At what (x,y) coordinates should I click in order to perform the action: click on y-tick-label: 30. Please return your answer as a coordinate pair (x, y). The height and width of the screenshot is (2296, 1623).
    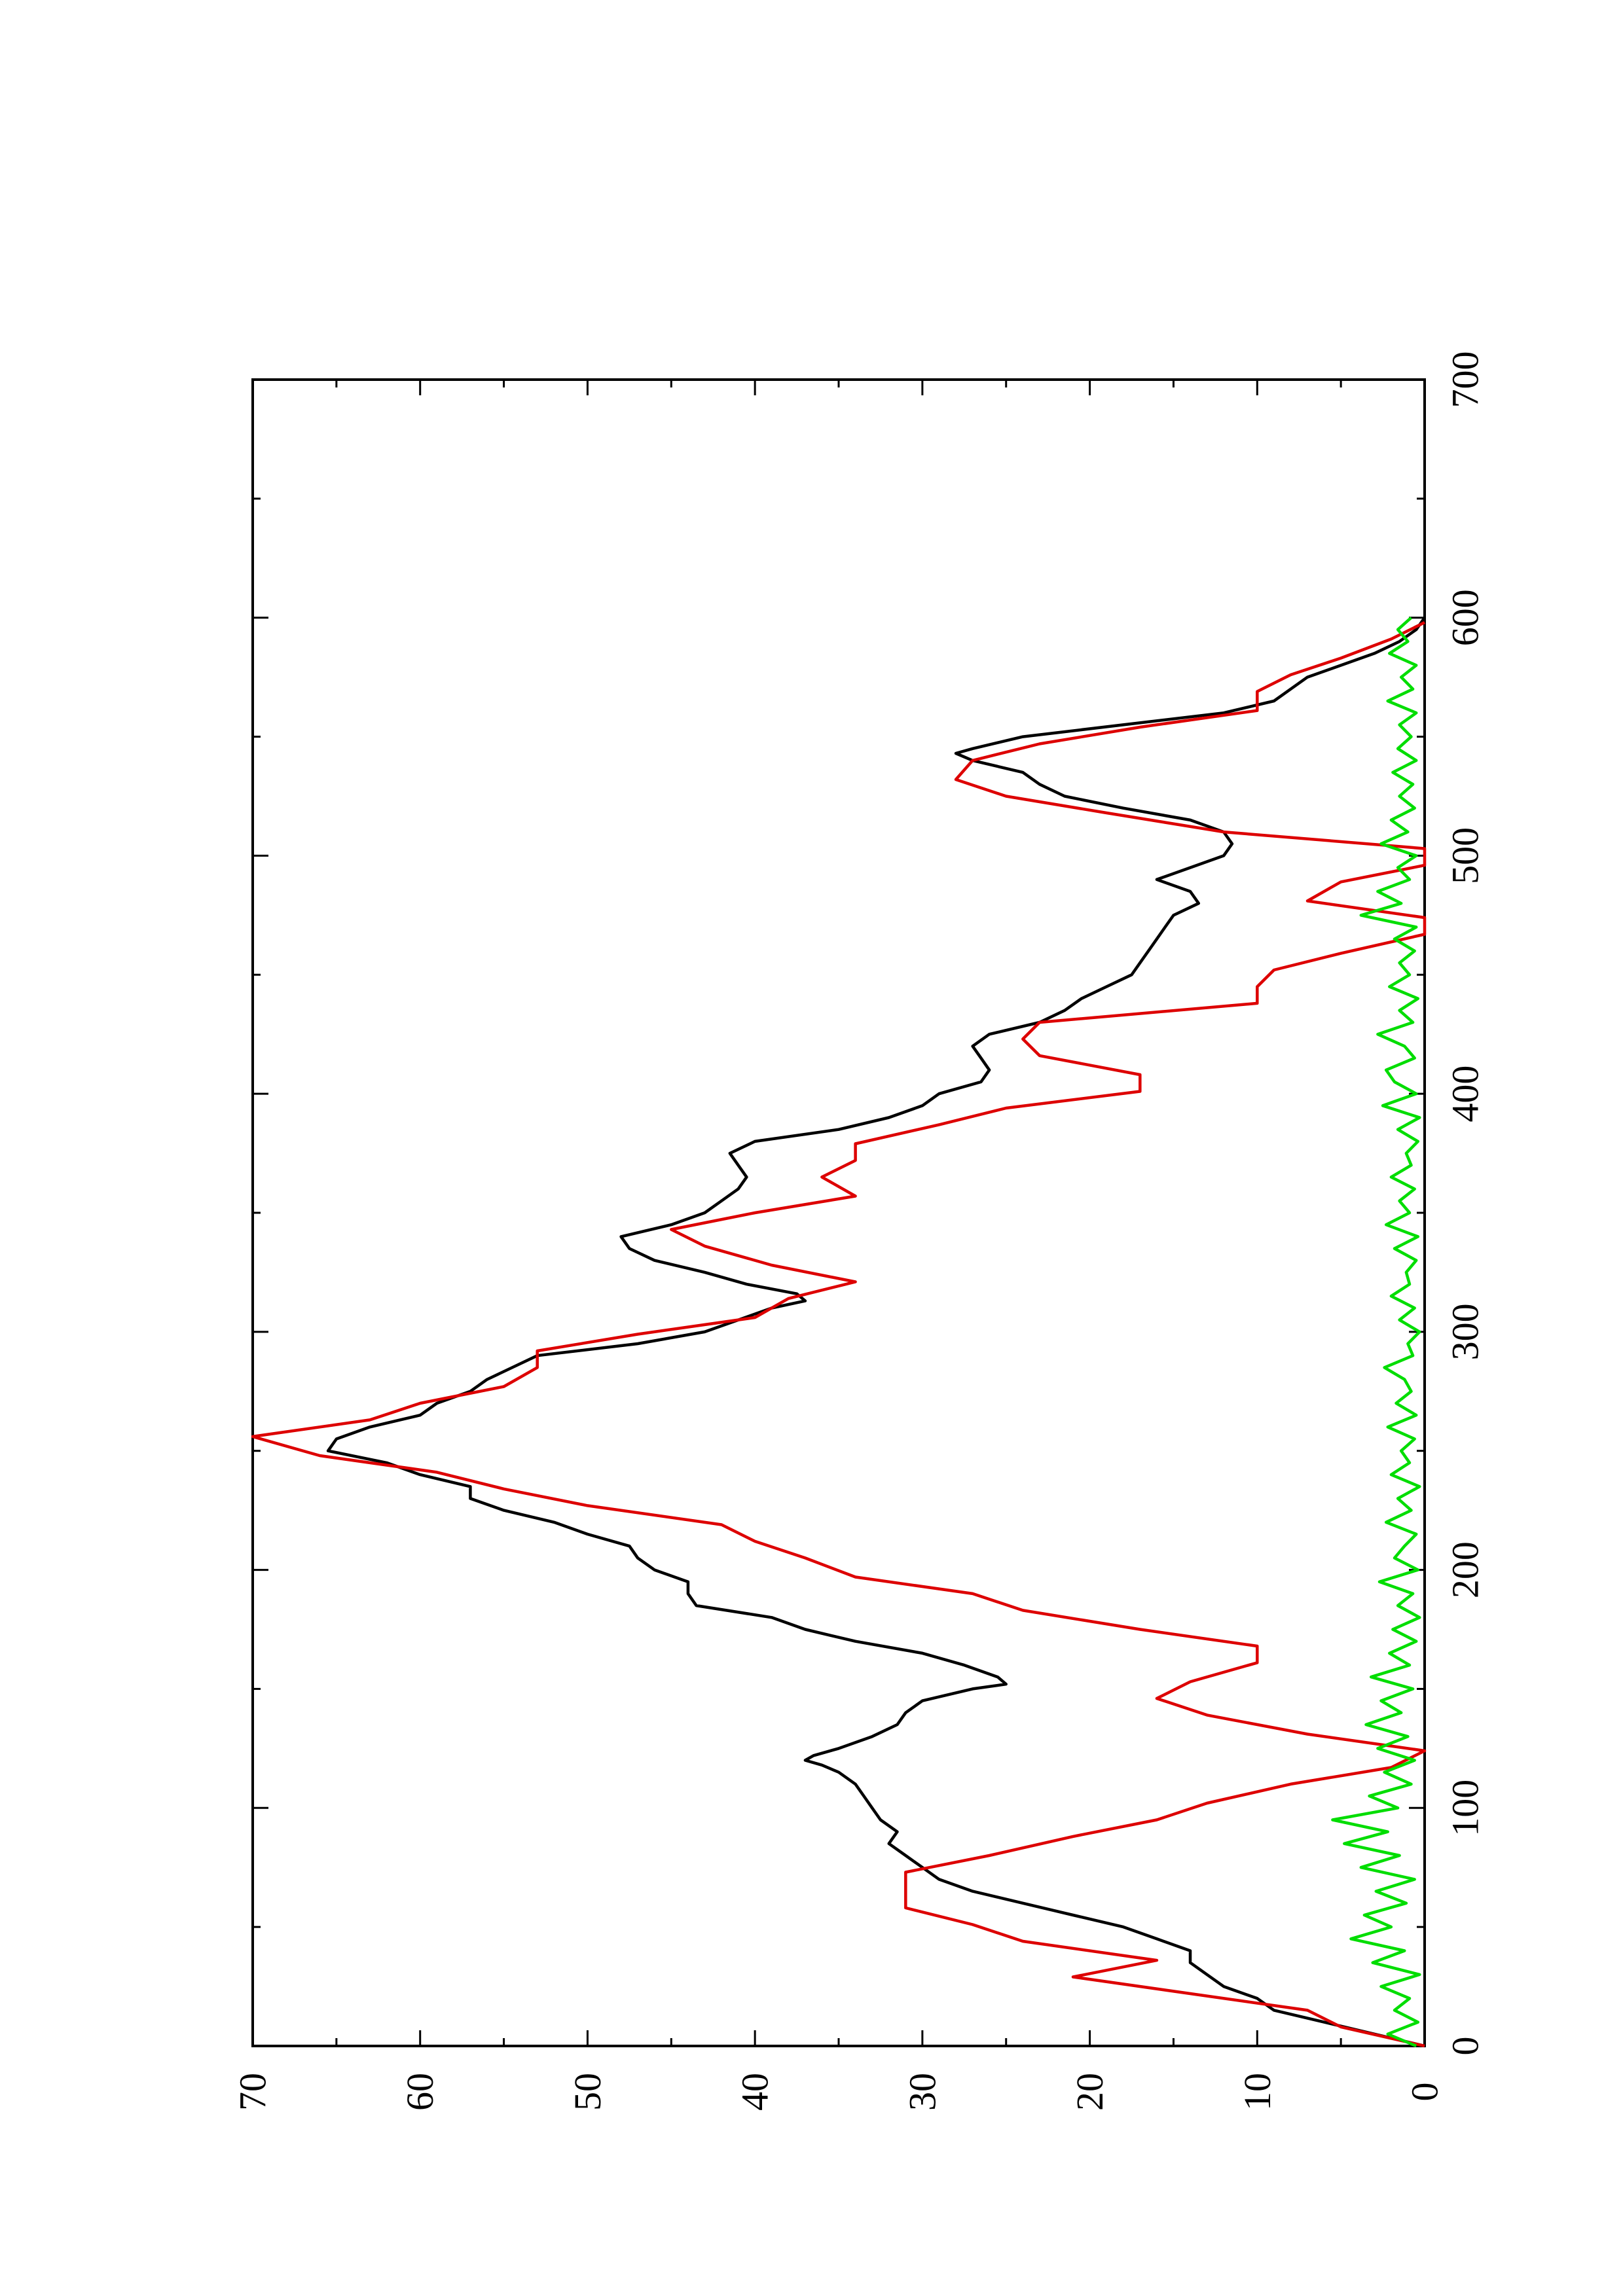
    Looking at the image, I should click on (922, 2092).